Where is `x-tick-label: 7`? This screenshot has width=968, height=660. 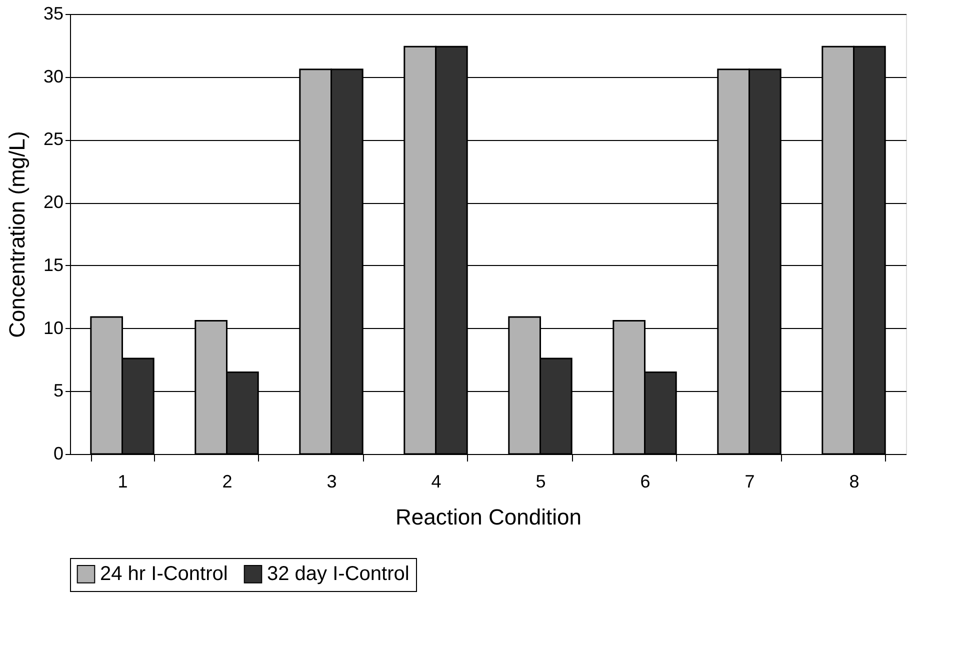
x-tick-label: 7 is located at coordinates (749, 482).